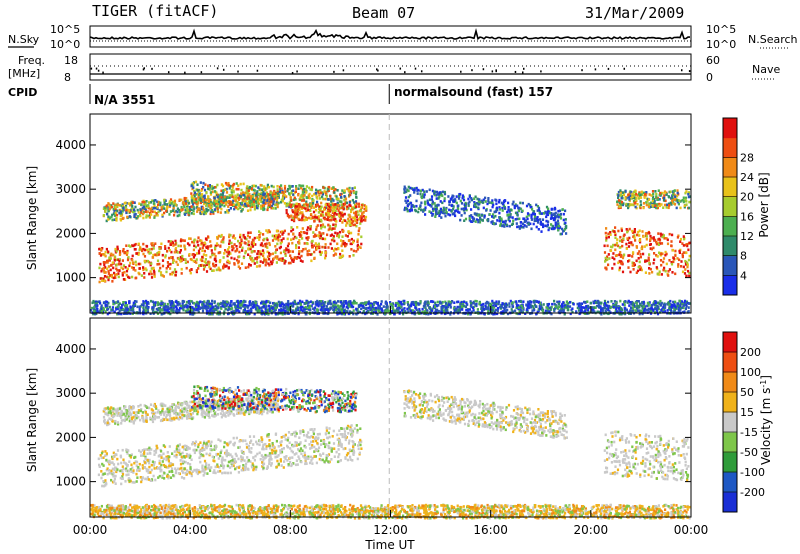 The image size is (800, 554). I want to click on beam-label: Beam 07, so click(383, 13).